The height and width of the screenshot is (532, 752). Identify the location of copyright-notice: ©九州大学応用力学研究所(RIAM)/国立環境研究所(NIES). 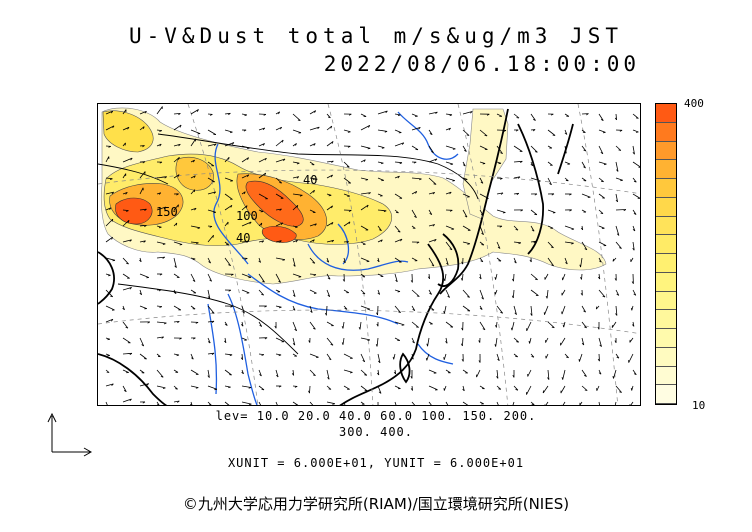
(376, 504).